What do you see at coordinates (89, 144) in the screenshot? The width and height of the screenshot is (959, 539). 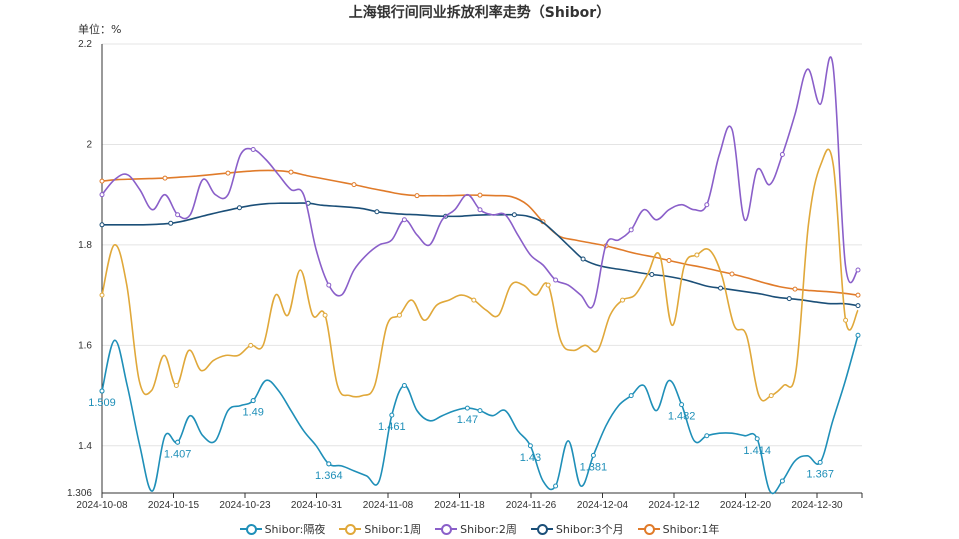 I see `y-tick-label: 2` at bounding box center [89, 144].